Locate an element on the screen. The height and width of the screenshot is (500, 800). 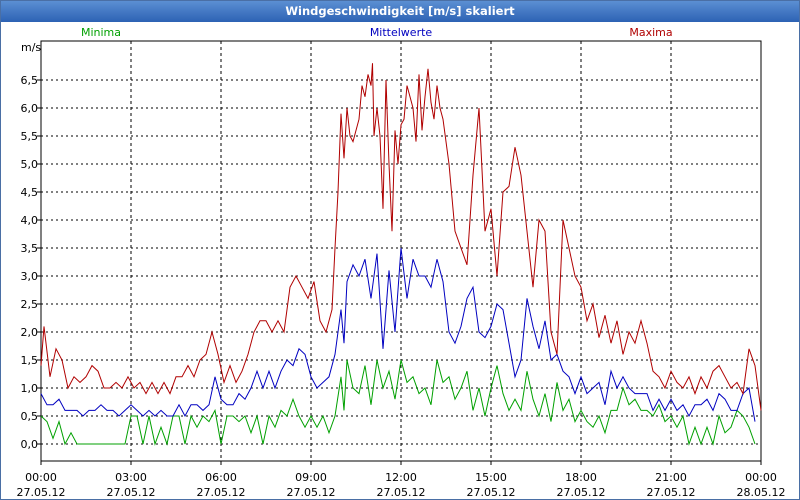
y-tick-label: 5,0 is located at coordinates (30, 164).